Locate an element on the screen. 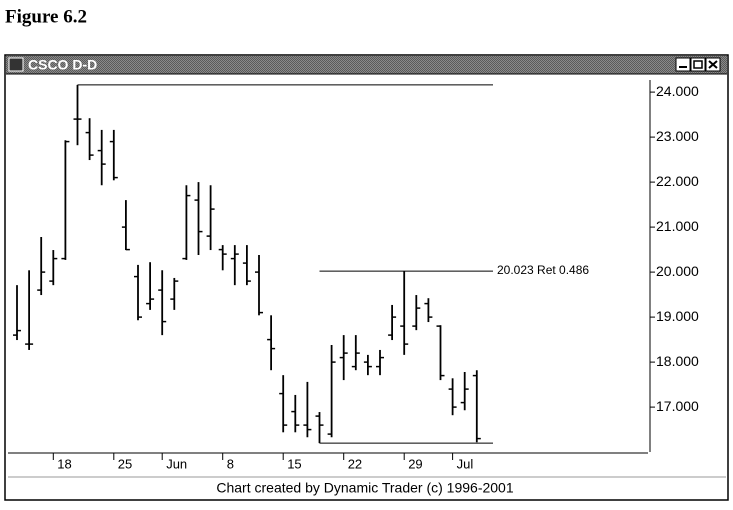 This screenshot has width=733, height=510. x-tick-label: 22 is located at coordinates (355, 463).